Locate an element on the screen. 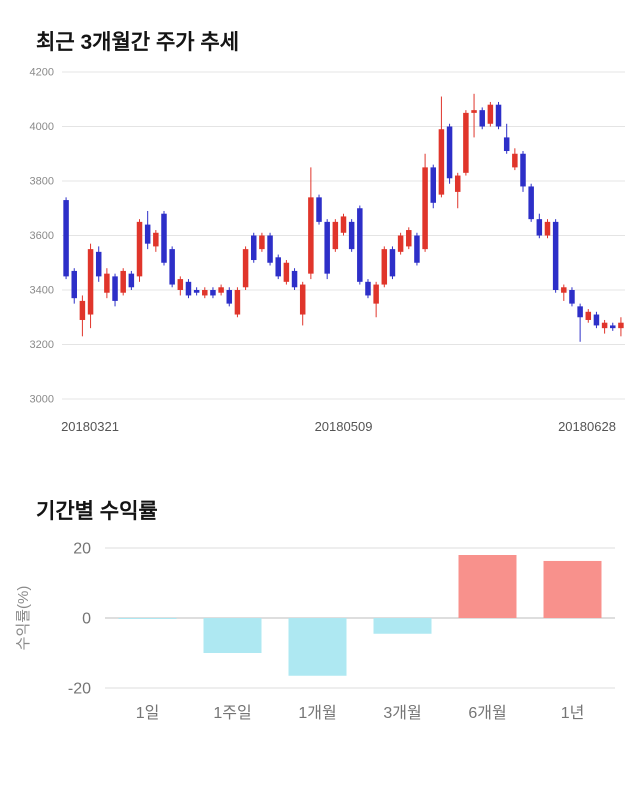 The width and height of the screenshot is (640, 810). svg-text: 4000 is located at coordinates (42, 127).